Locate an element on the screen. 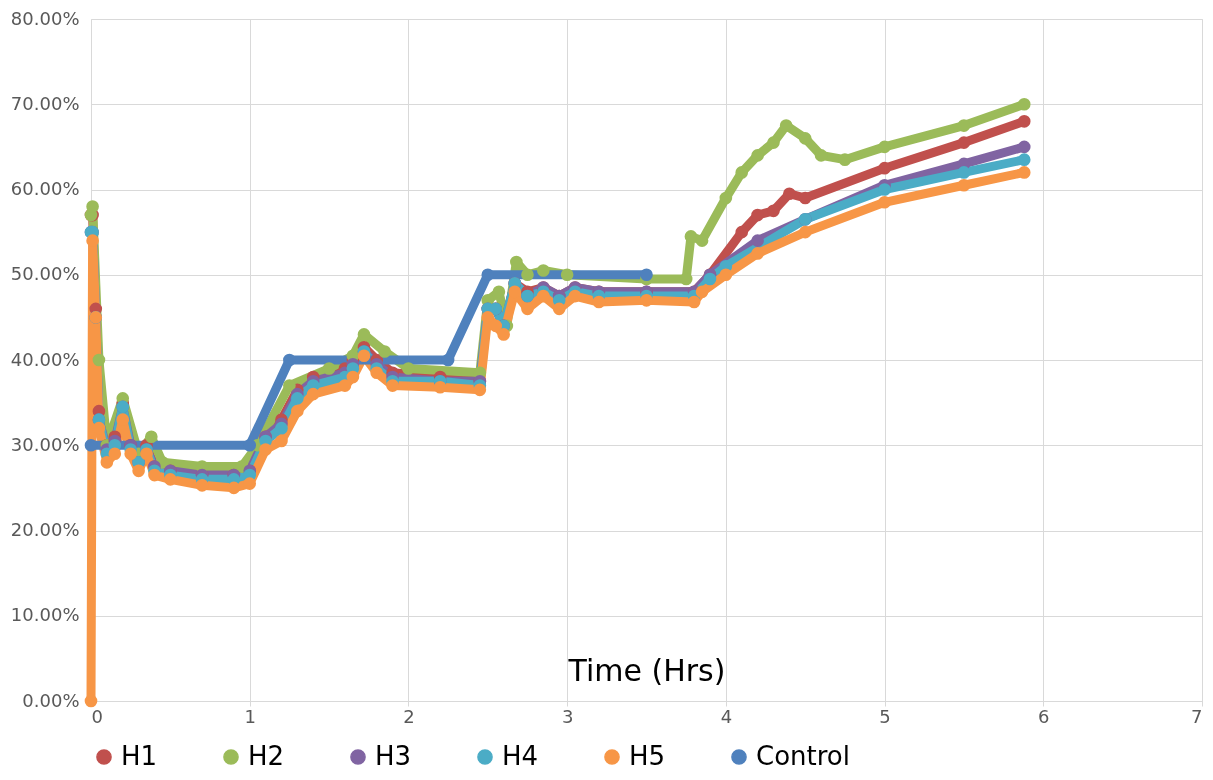 The height and width of the screenshot is (780, 1213). x-tick-label: 2 is located at coordinates (409, 716).